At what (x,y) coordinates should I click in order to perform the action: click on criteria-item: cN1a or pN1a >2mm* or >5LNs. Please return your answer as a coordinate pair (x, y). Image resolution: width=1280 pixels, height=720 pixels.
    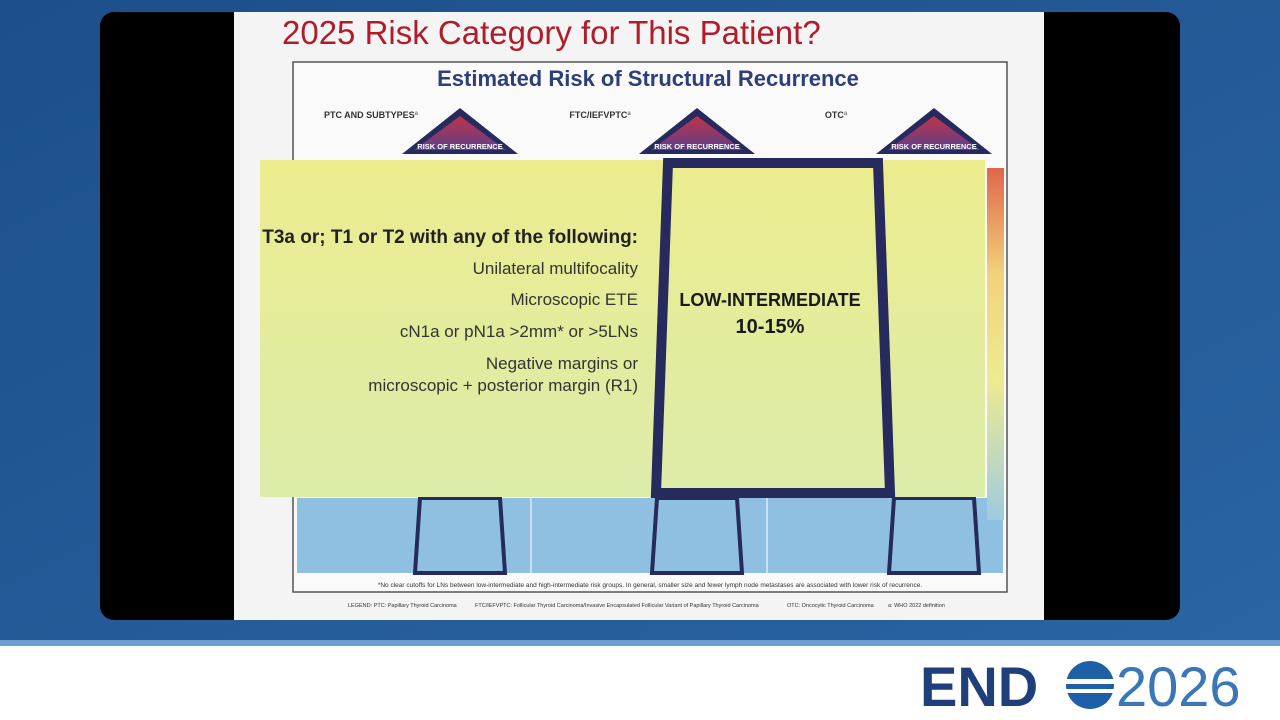
    Looking at the image, I should click on (519, 331).